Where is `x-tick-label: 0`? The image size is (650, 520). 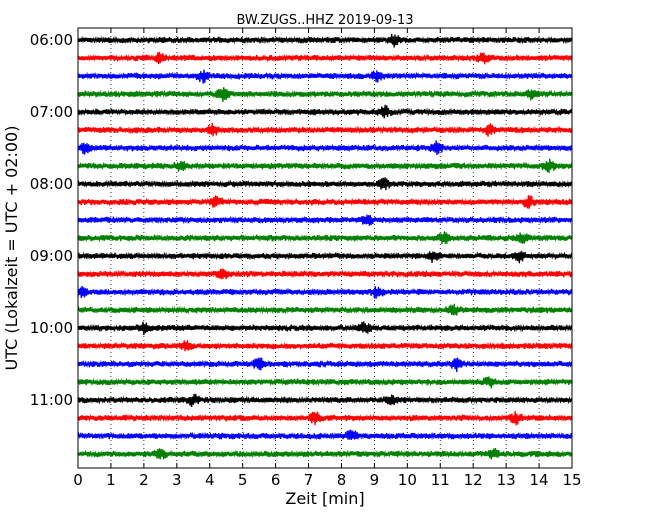 x-tick-label: 0 is located at coordinates (78, 480).